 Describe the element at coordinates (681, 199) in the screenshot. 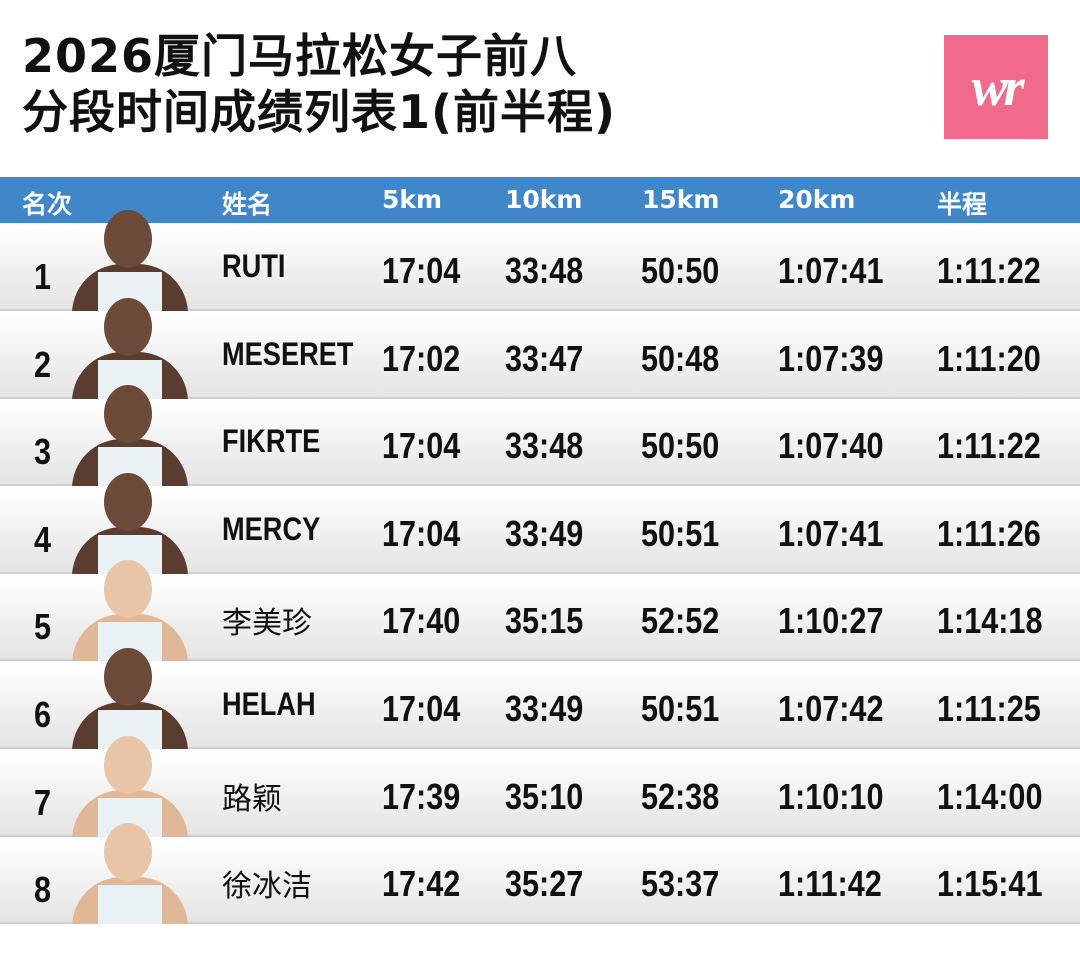

I see `header-15km: 15km` at that location.